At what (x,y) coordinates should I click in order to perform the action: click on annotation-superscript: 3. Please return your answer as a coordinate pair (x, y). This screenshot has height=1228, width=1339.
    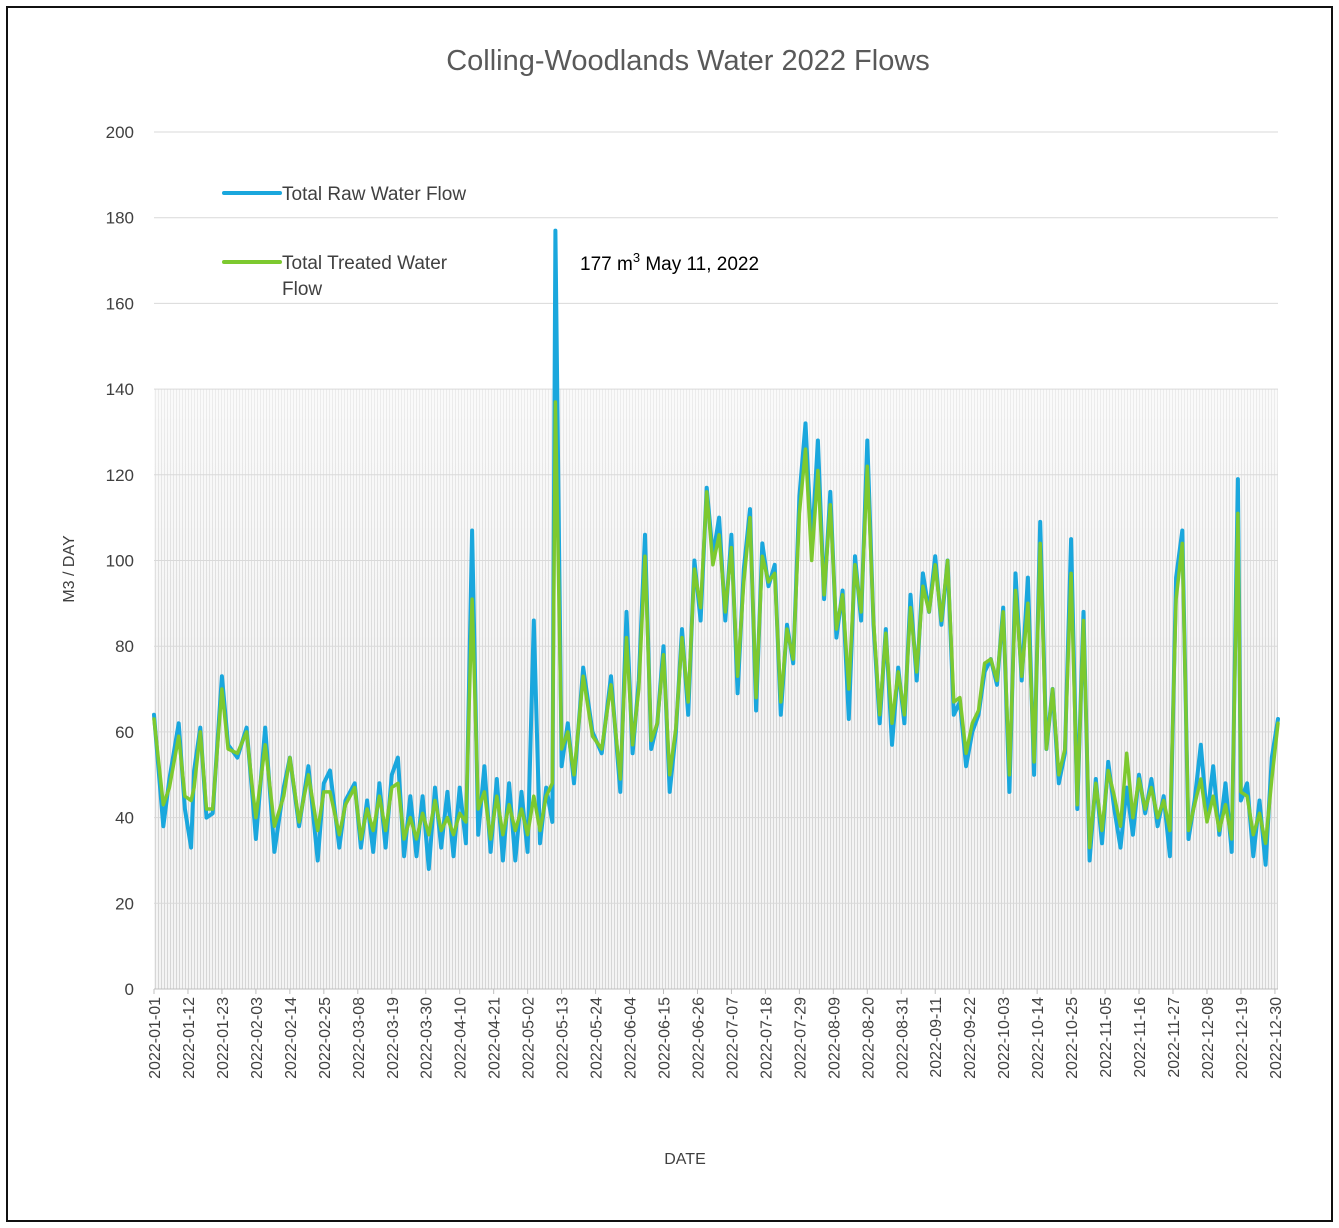
    Looking at the image, I should click on (636, 257).